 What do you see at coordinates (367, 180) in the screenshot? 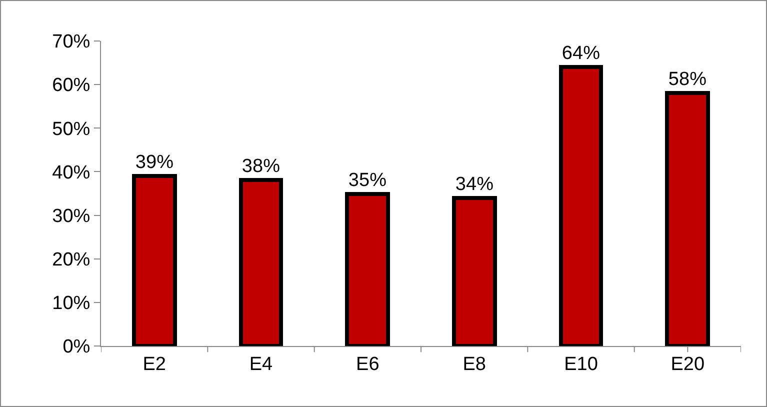
I see `data-label: 35%` at bounding box center [367, 180].